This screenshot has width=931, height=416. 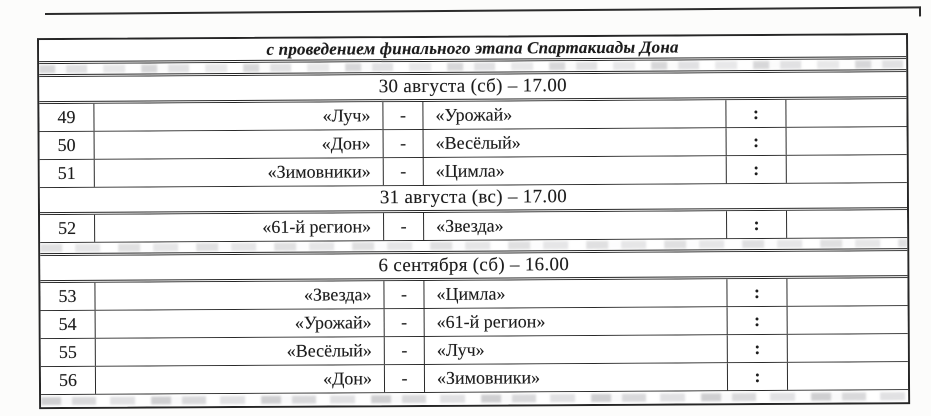 I want to click on match-number: 55, so click(x=68, y=352).